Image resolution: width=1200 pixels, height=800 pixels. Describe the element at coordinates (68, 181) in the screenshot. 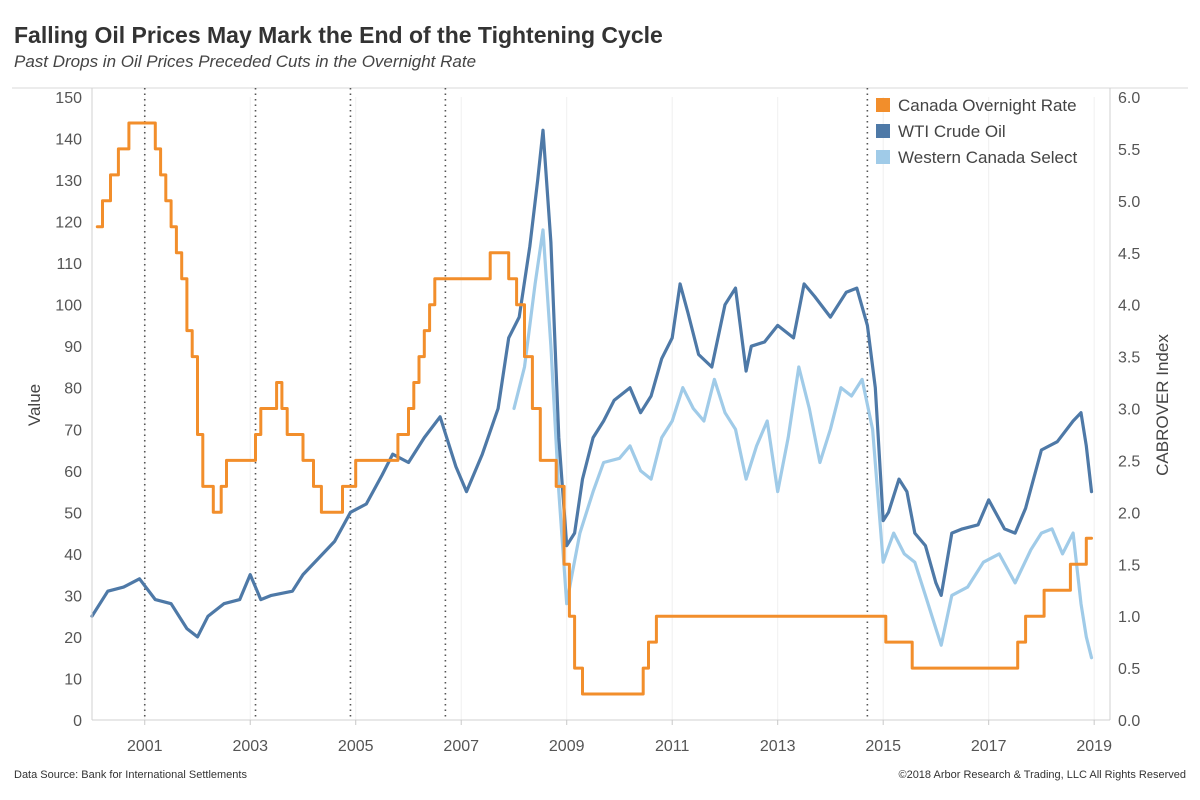

I see `y-left-tick-label: 130` at that location.